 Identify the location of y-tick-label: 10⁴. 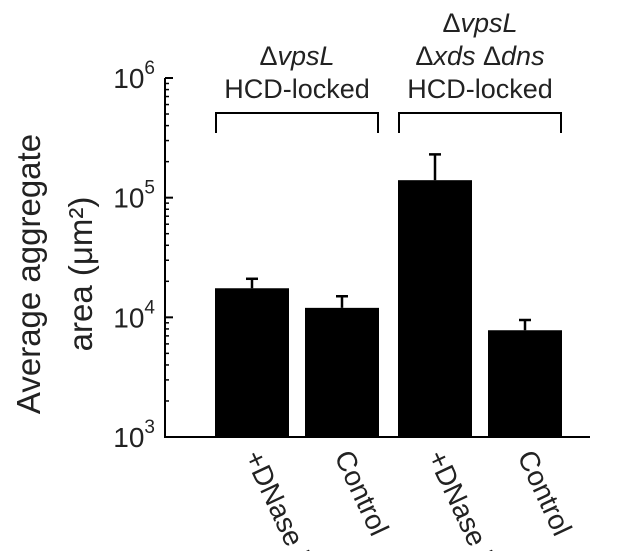
(134, 315).